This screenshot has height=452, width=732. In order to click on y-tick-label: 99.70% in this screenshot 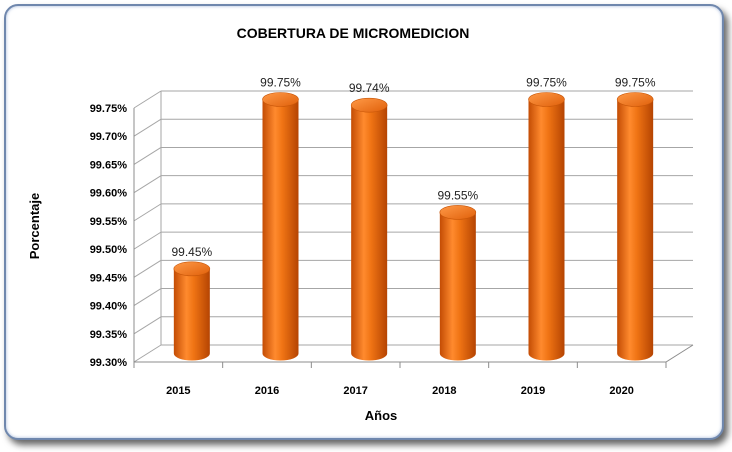, I will do `click(109, 137)`.